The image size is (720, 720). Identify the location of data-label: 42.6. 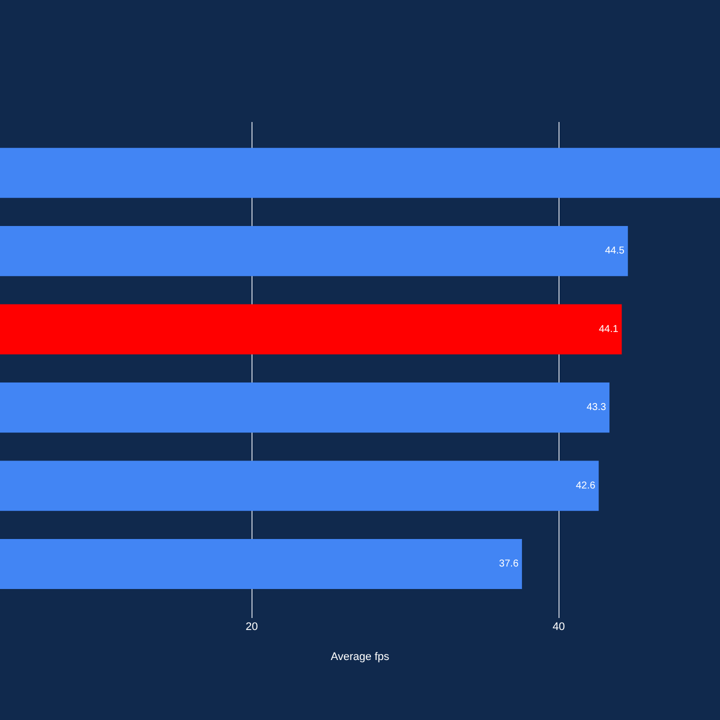
(586, 486).